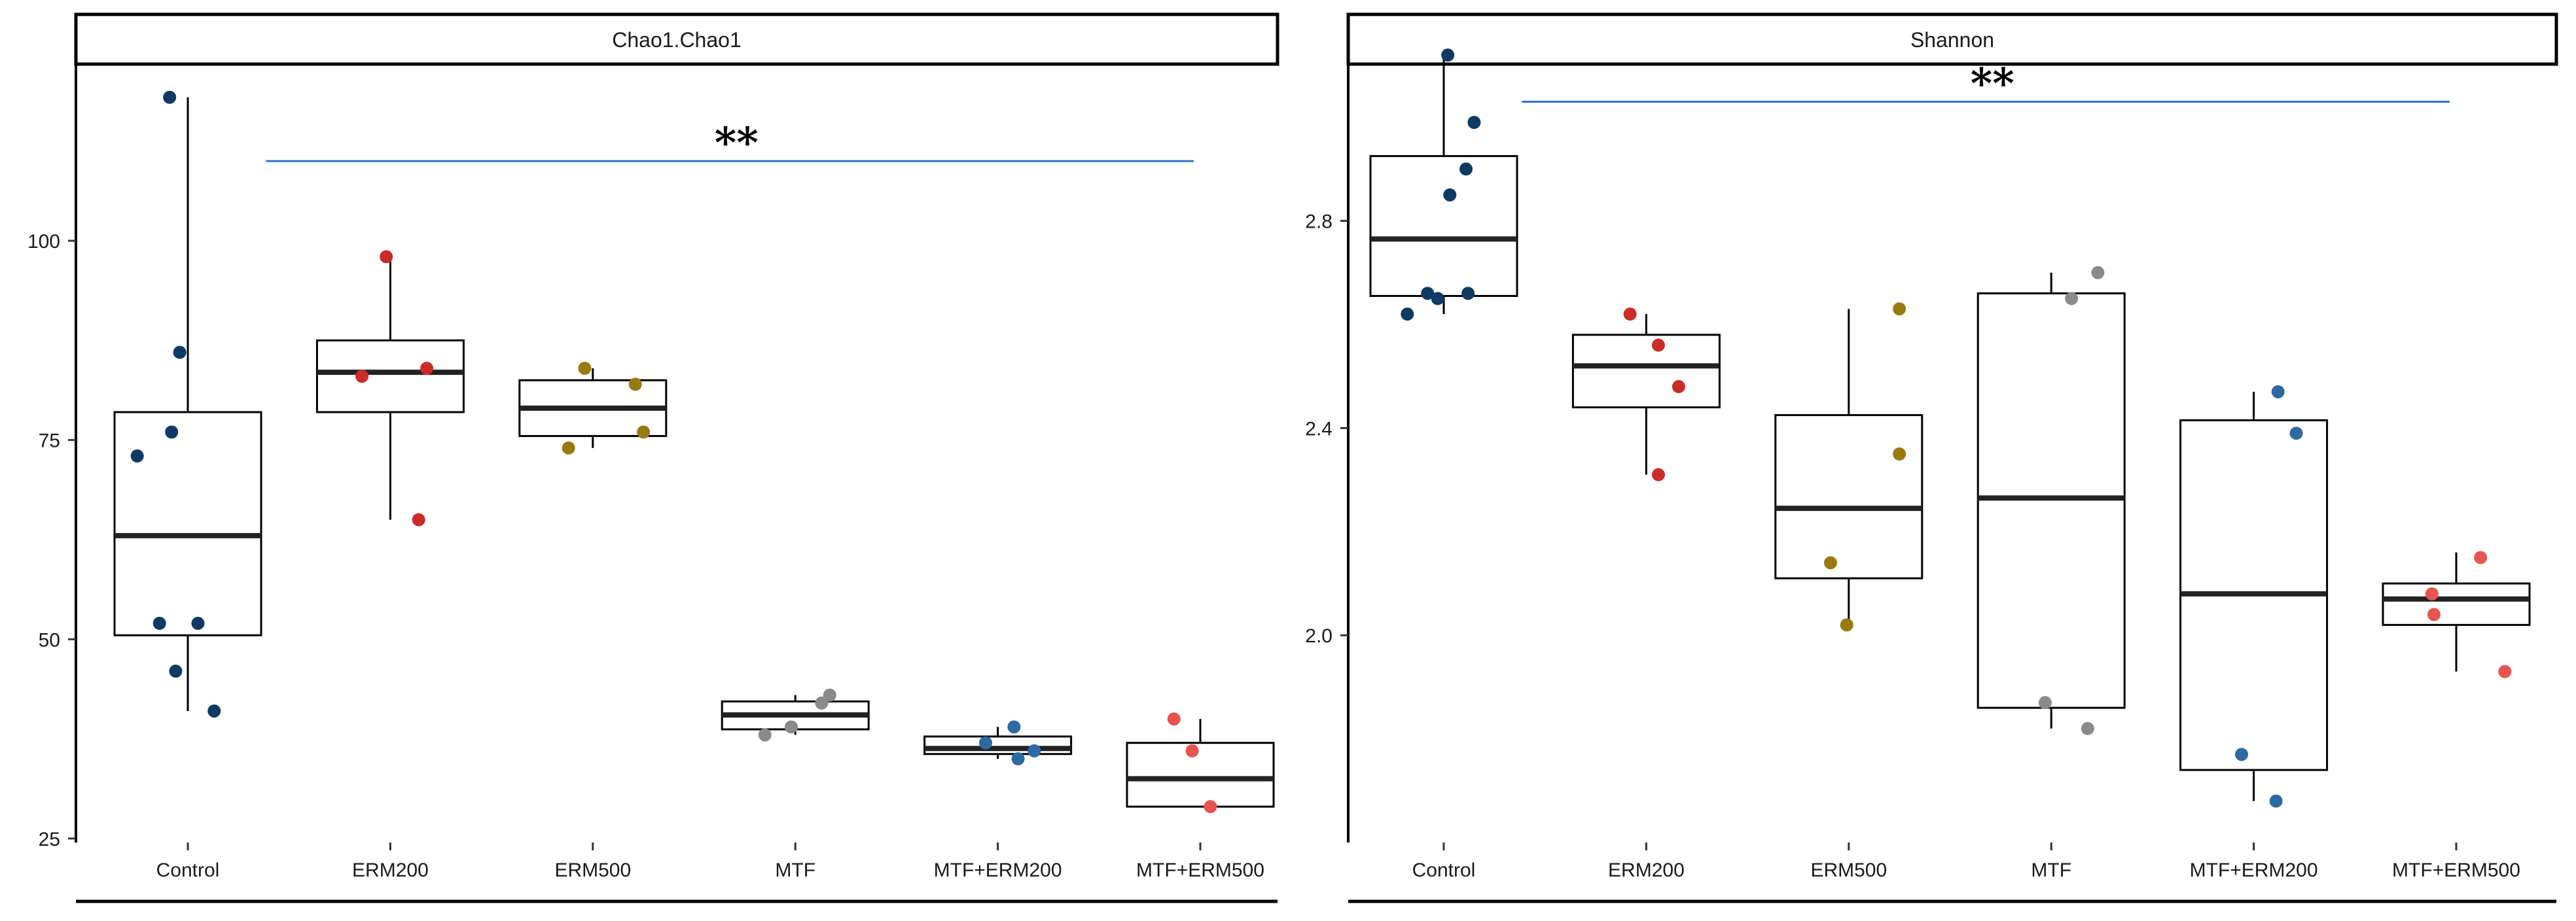  I want to click on chao1-strip-title: Chao1.Chao1, so click(676, 40).